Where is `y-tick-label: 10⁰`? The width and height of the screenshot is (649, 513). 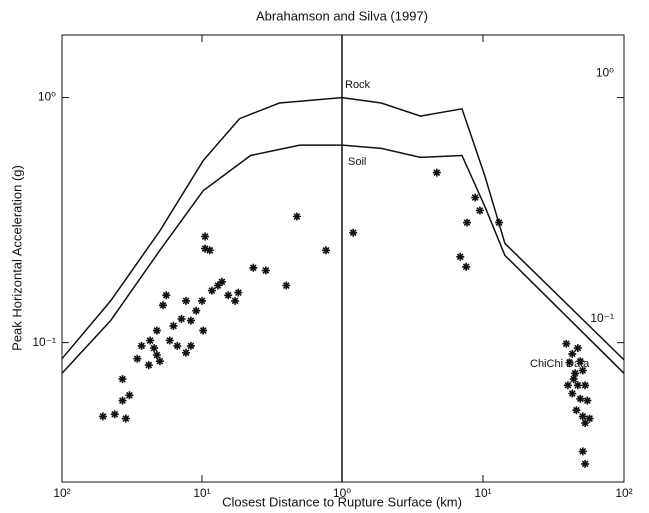
y-tick-label: 10⁰ is located at coordinates (47, 97).